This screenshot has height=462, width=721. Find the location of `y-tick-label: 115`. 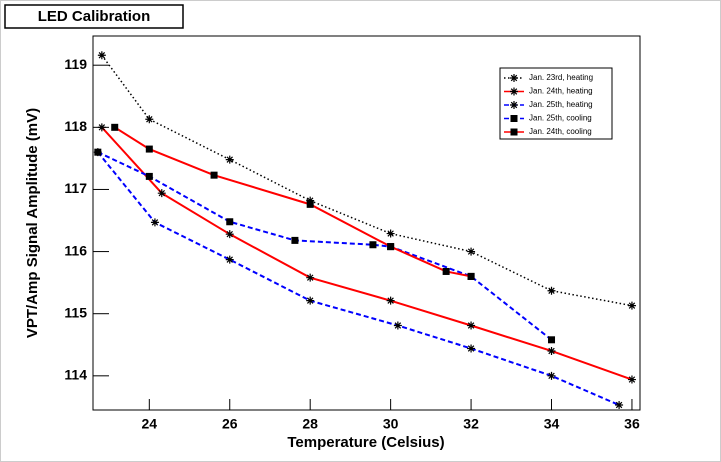

y-tick-label: 115 is located at coordinates (75, 312).